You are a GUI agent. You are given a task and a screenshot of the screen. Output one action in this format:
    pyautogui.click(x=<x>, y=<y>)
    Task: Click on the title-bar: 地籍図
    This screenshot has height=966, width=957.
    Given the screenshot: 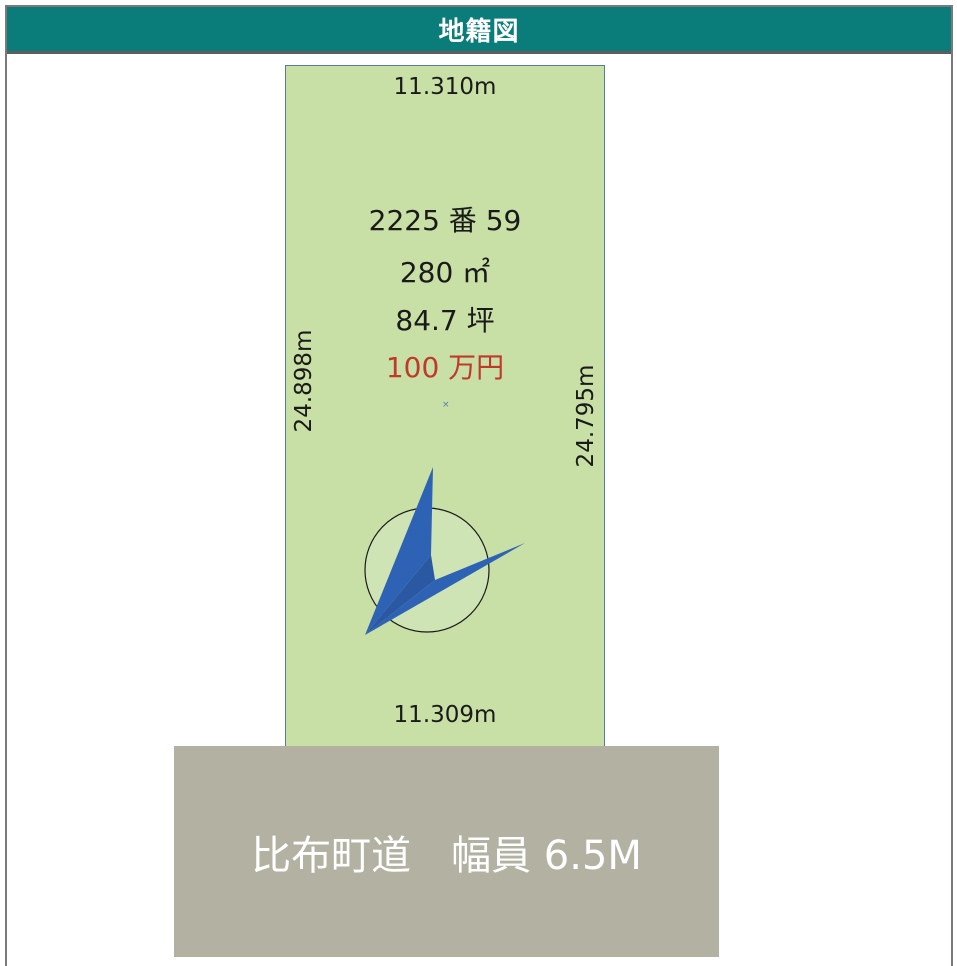 What is the action you would take?
    pyautogui.click(x=479, y=30)
    